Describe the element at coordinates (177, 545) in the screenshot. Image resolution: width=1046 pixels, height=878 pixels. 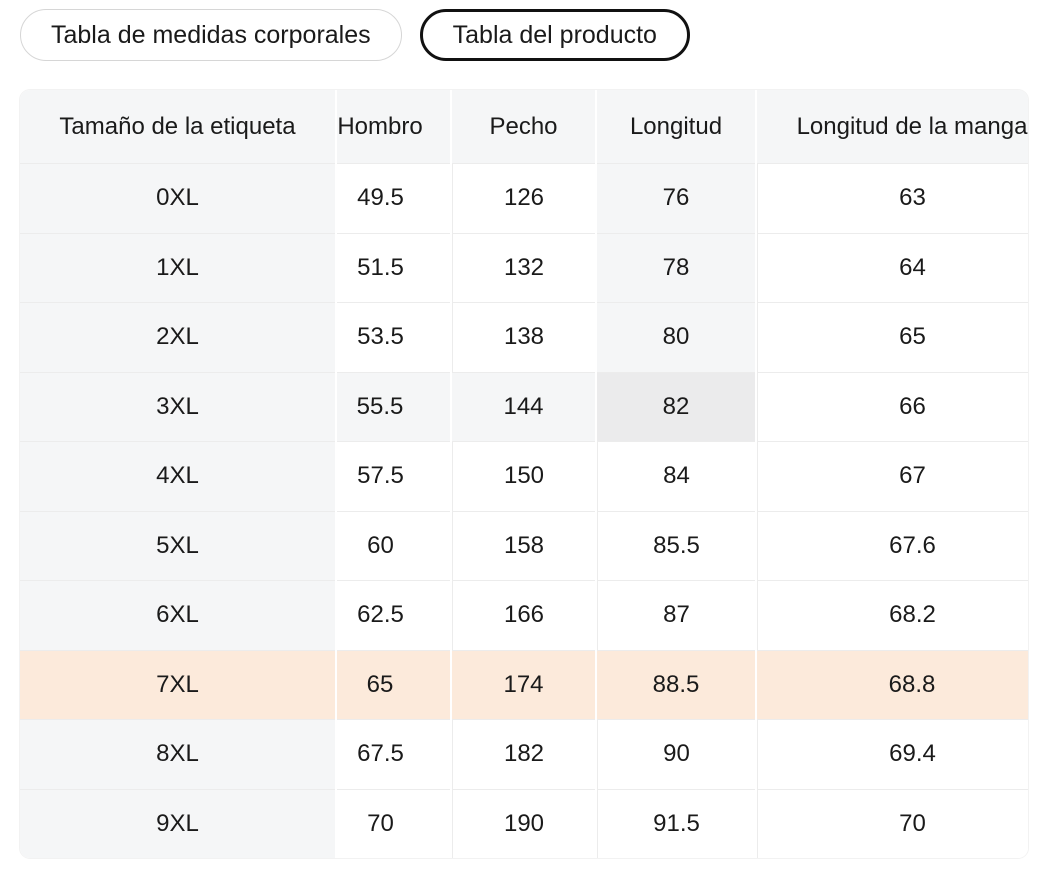
I see `row-label-5XL: 5XL` at that location.